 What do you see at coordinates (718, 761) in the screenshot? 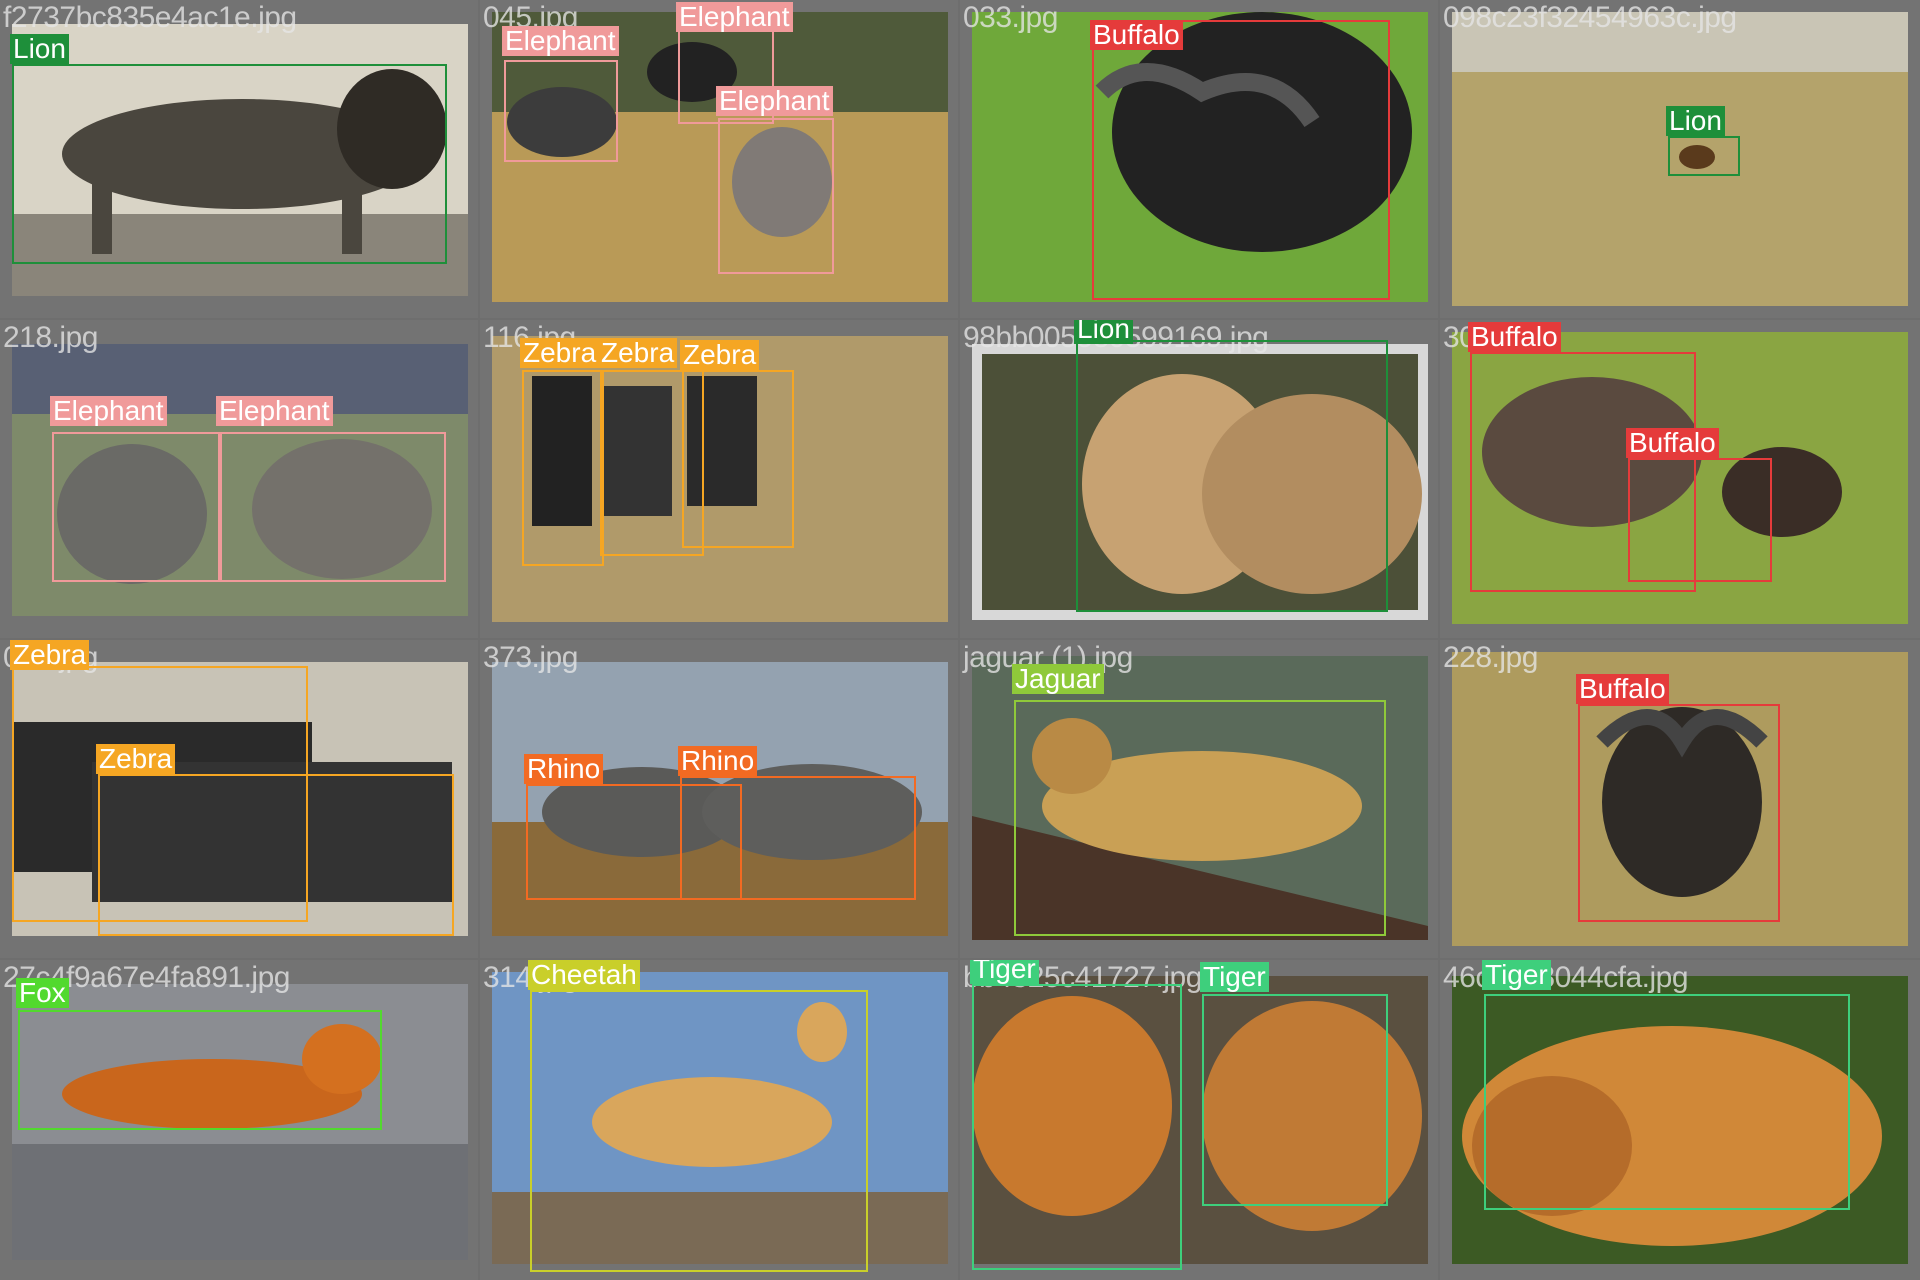
I see `label-rhino-2: Rhino` at bounding box center [718, 761].